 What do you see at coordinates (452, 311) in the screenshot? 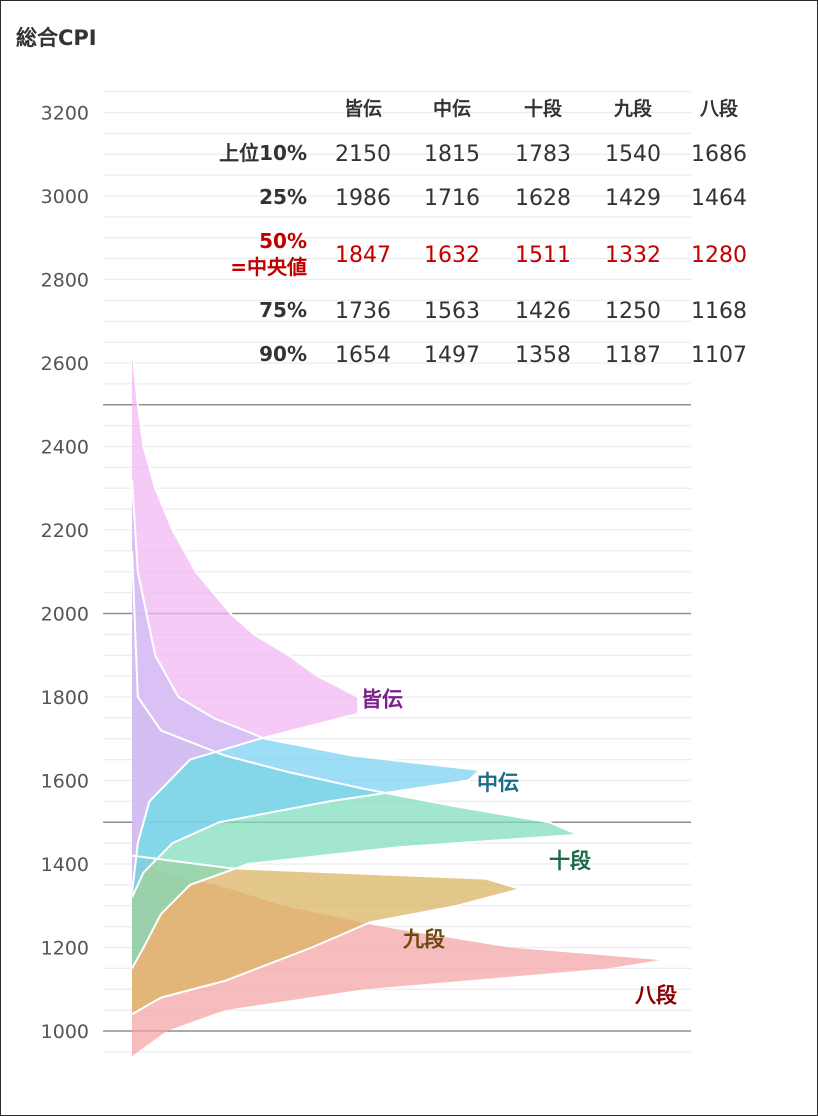
I see `table-cell: 1563` at bounding box center [452, 311].